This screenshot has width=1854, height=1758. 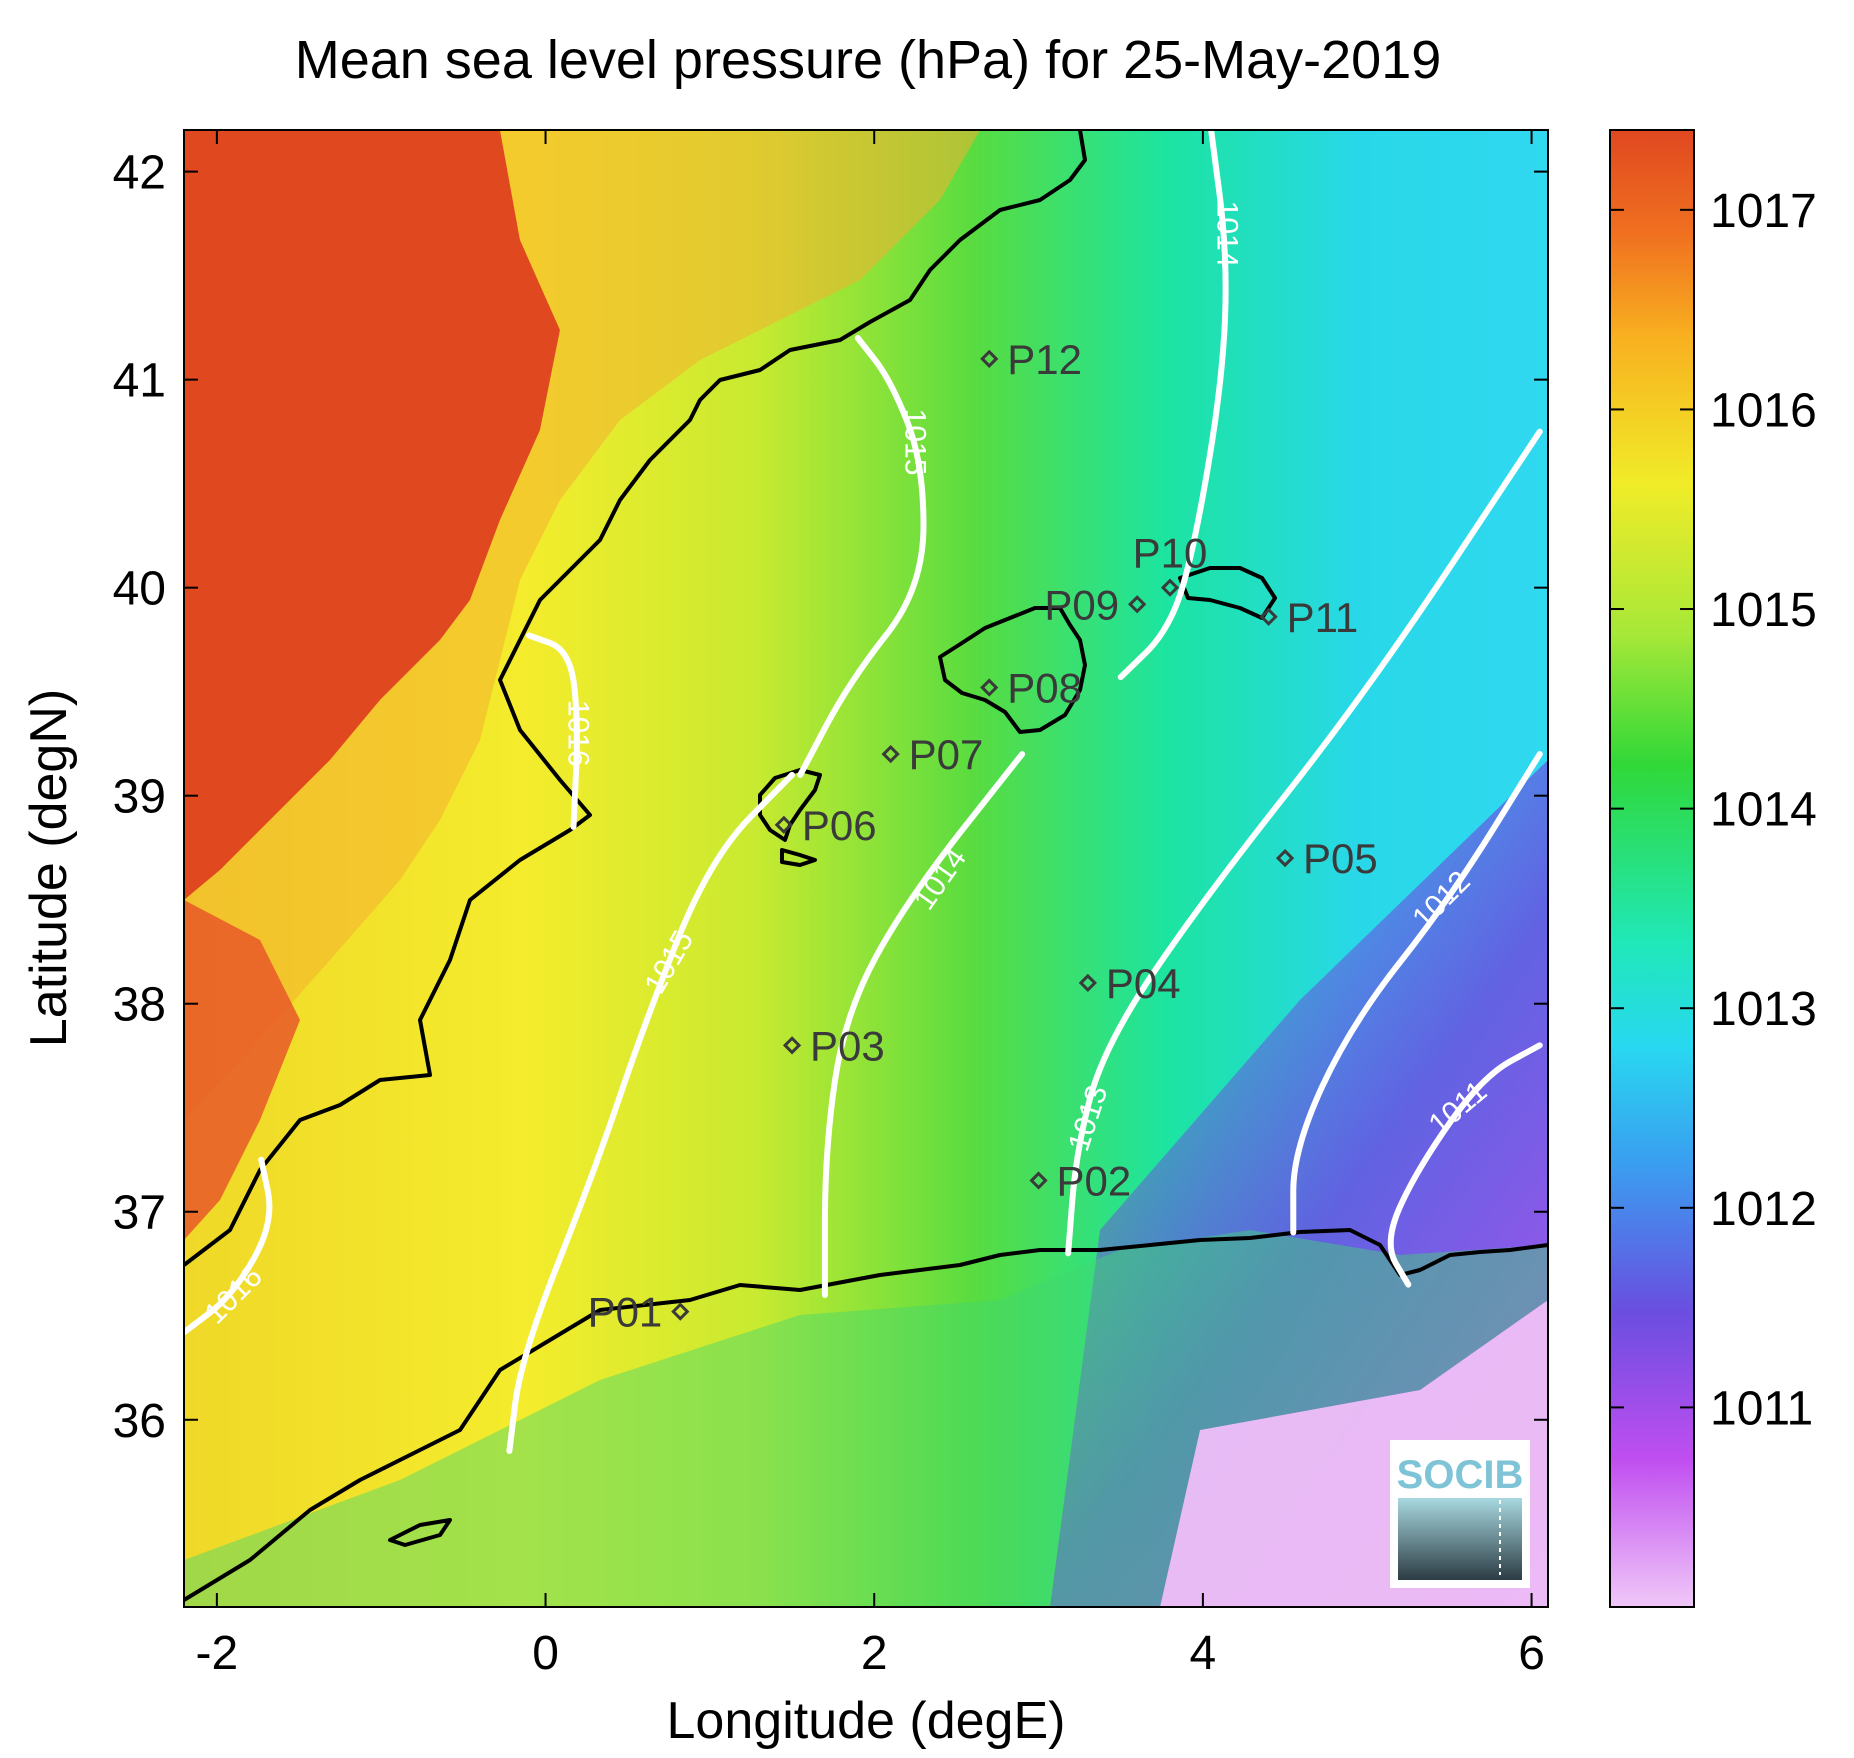 I want to click on mallorca-coastline, so click(x=1012, y=670).